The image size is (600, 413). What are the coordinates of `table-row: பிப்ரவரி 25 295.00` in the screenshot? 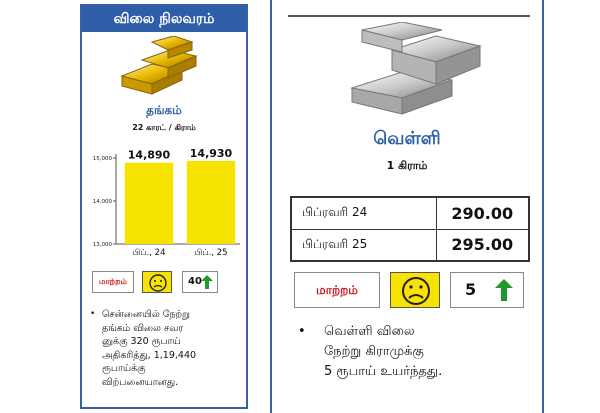 It's located at (410, 245).